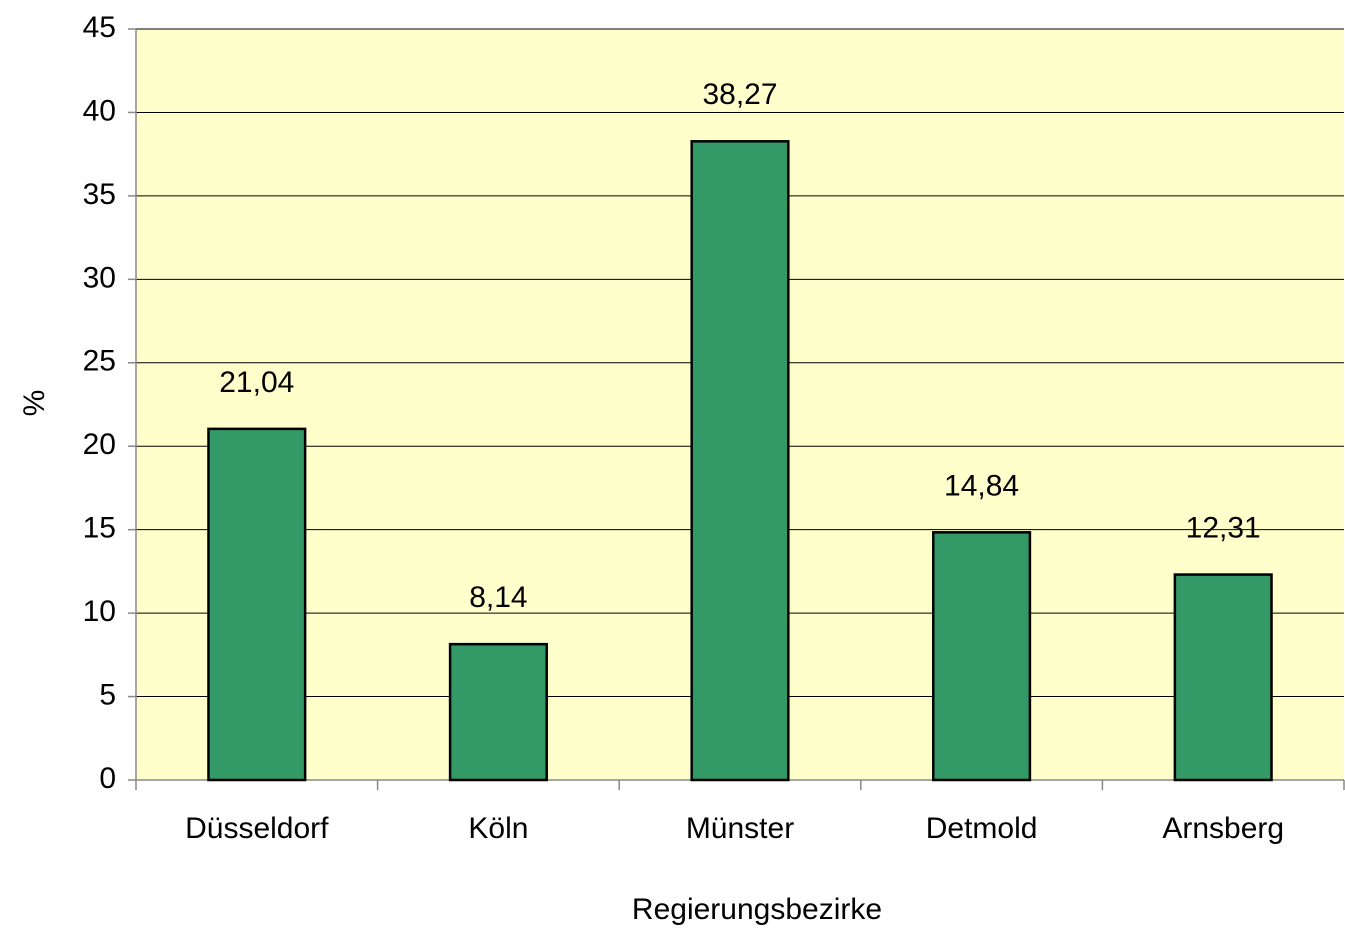 Image resolution: width=1345 pixels, height=933 pixels. Describe the element at coordinates (99, 611) in the screenshot. I see `y-tick-label: 10` at that location.